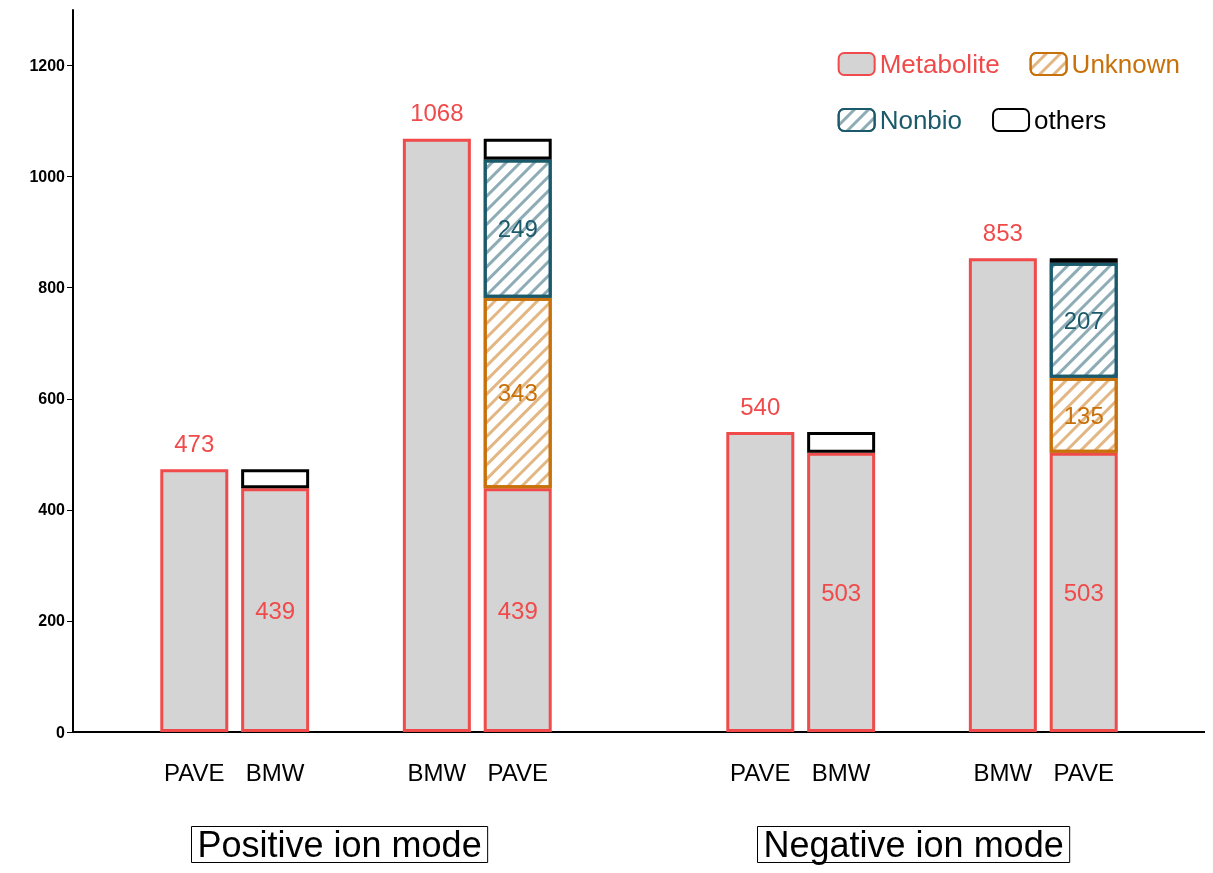 Image resolution: width=1213 pixels, height=873 pixels. I want to click on y-tick-label: 400, so click(52, 510).